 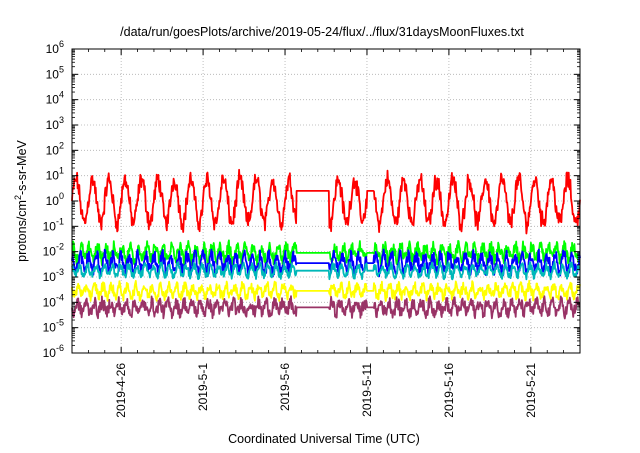 I want to click on x-tick-label: 2019-5-11, so click(x=367, y=390).